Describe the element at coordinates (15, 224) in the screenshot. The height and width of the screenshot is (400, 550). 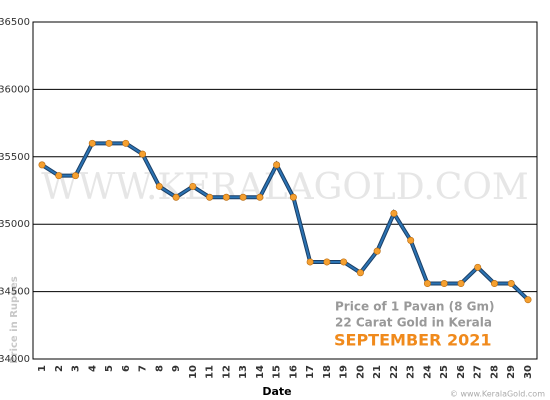
I see `y-tick-label: 35000` at that location.